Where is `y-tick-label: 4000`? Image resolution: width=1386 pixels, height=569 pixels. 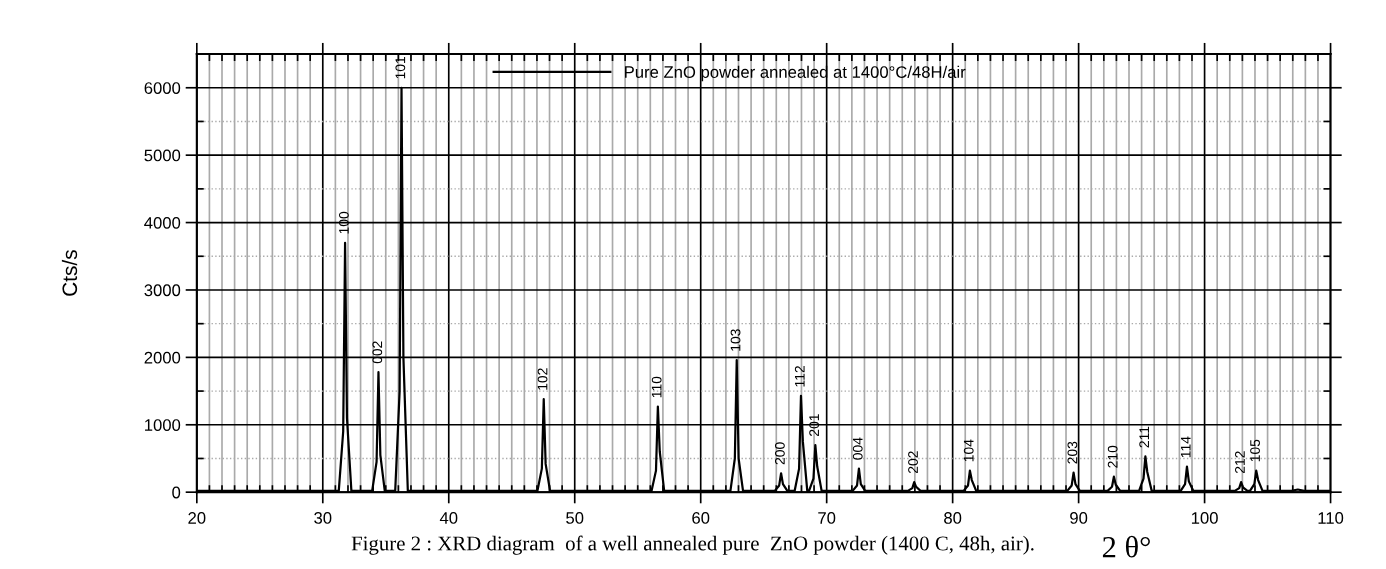 y-tick-label: 4000 is located at coordinates (162, 222).